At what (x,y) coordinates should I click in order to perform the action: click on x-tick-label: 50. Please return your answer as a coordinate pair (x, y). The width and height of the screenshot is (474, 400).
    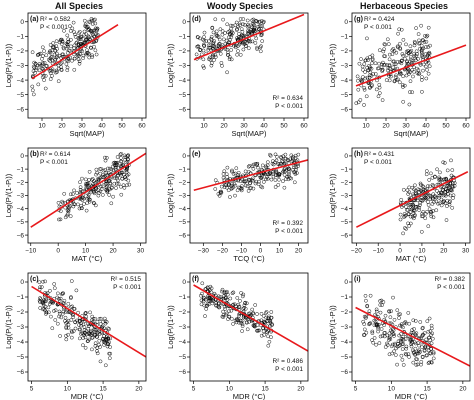
    Looking at the image, I should click on (122, 126).